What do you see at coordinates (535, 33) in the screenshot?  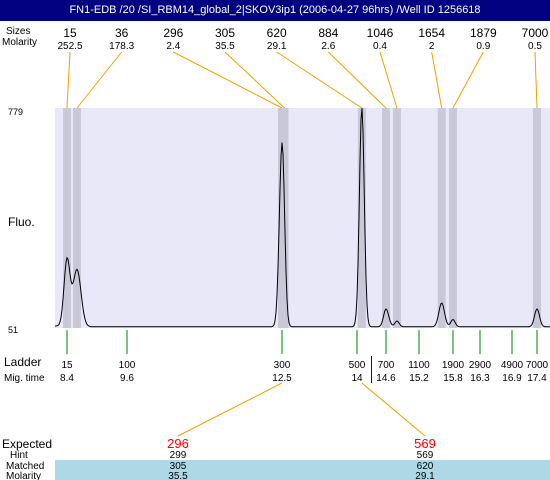 I see `peak-size: 7000` at bounding box center [535, 33].